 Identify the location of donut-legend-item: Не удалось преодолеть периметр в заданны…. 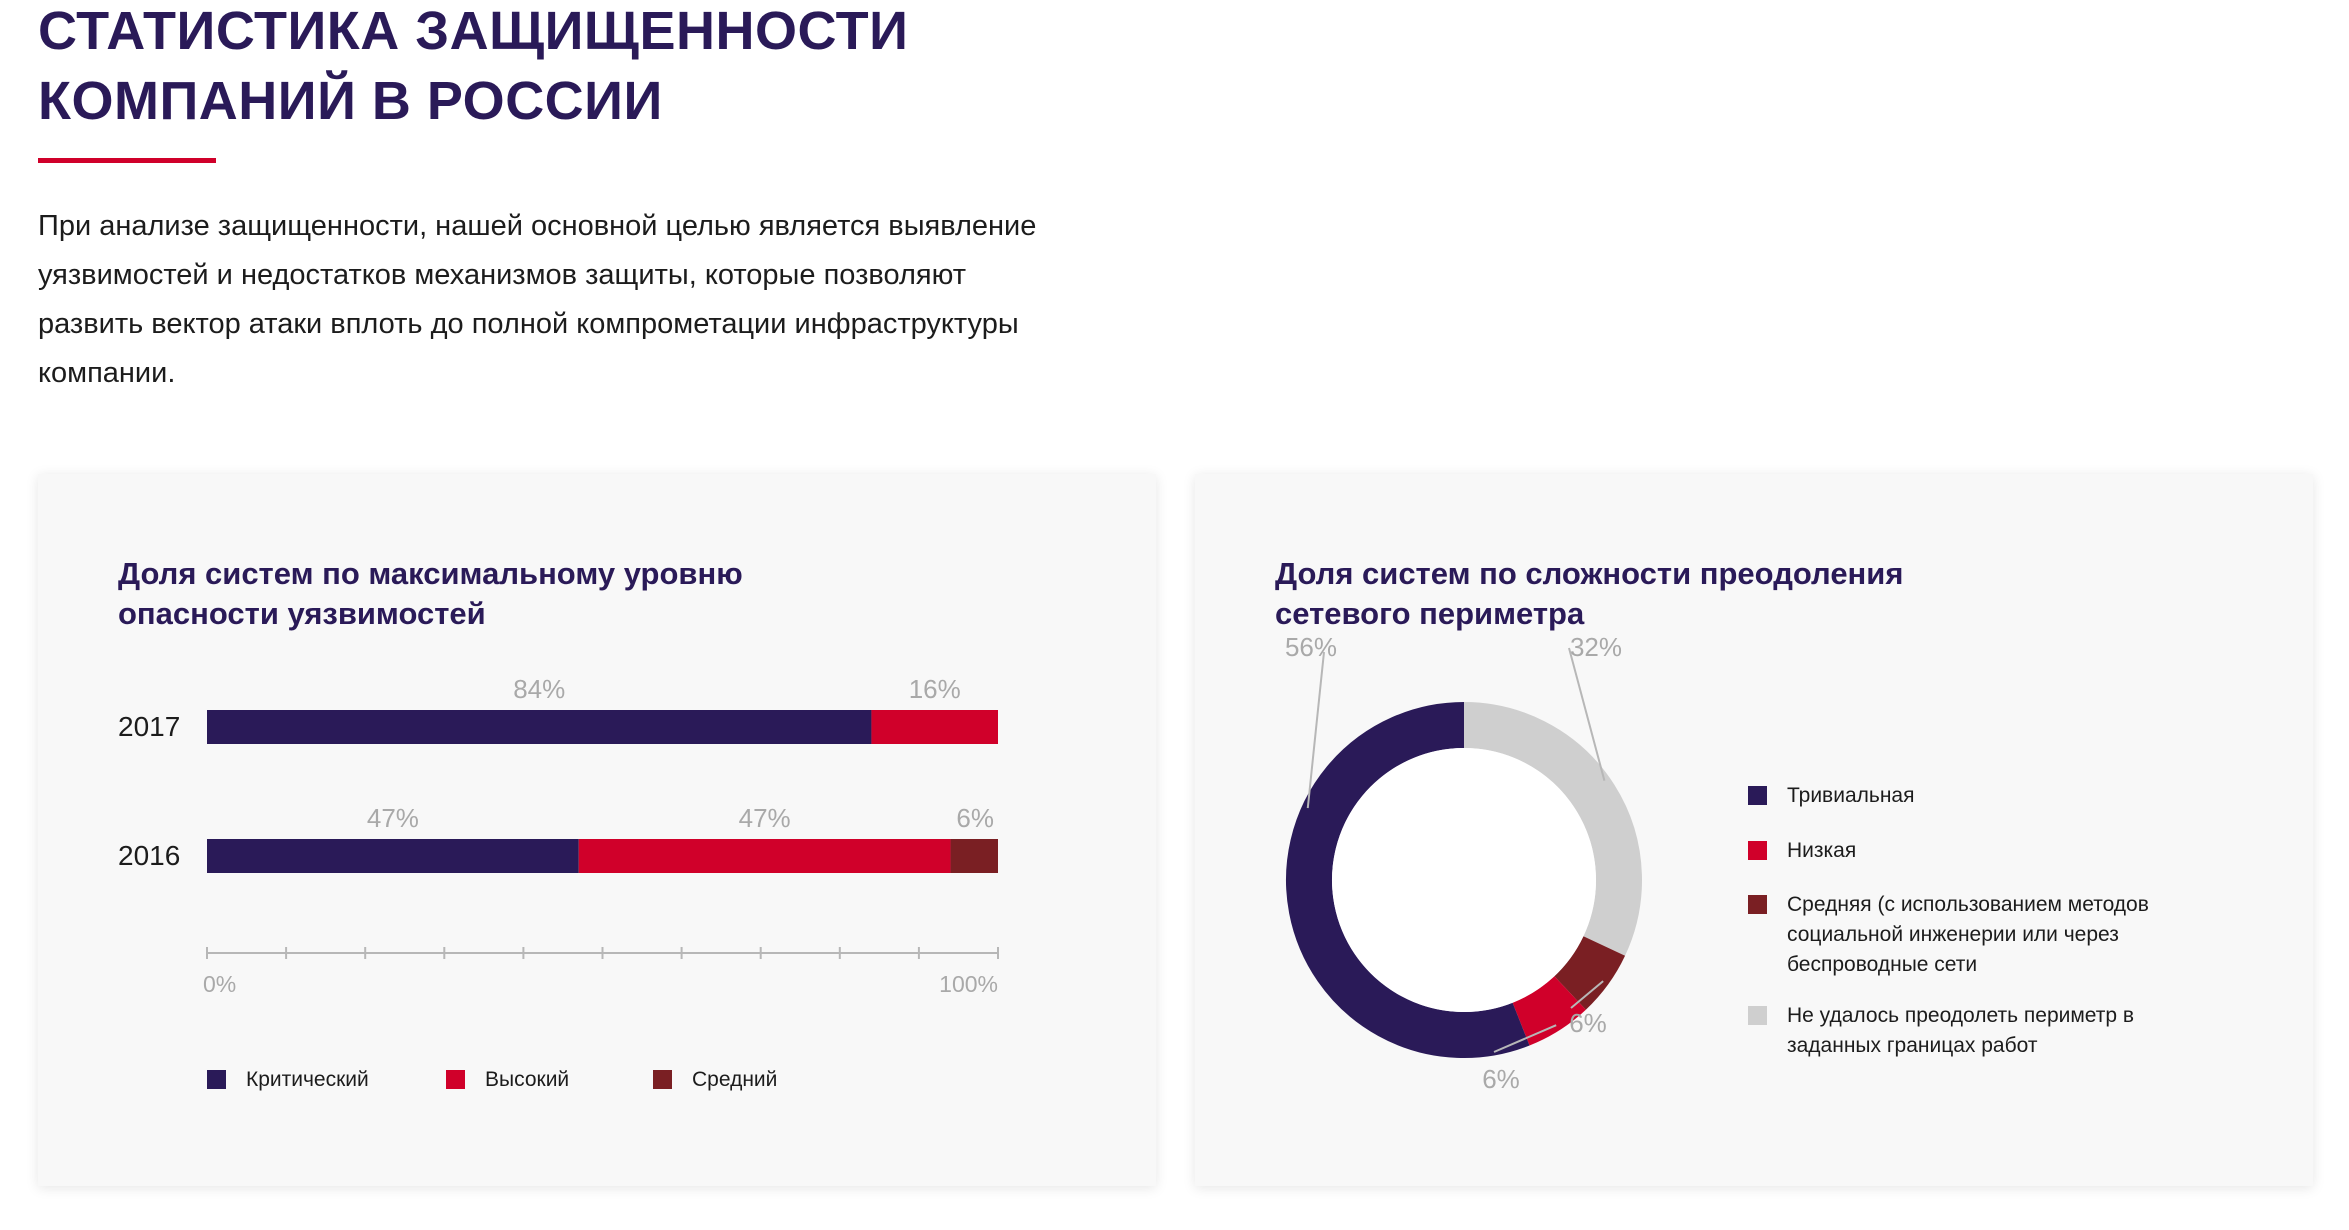
(1963, 1031).